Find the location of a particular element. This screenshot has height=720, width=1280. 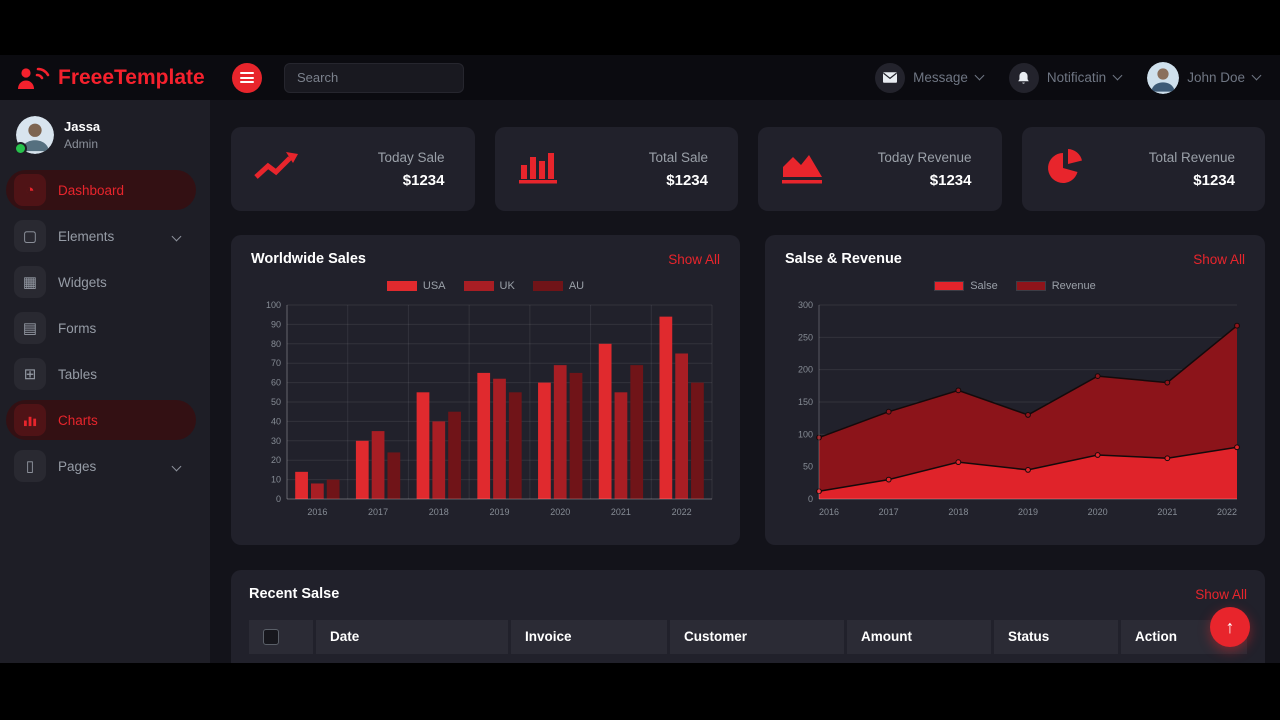

svg-text: 20 is located at coordinates (276, 460).